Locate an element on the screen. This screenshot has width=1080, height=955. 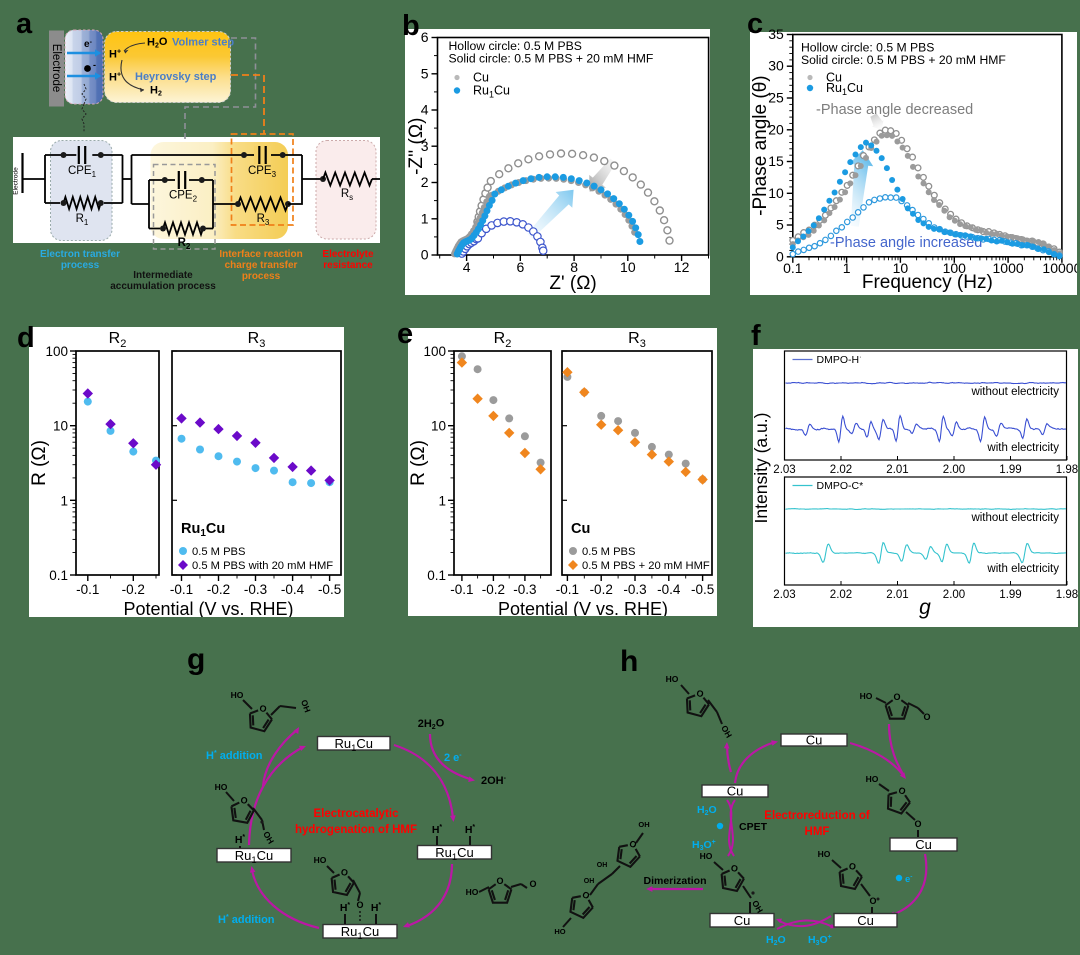
svg-text: Electrode is located at coordinates (56, 68).